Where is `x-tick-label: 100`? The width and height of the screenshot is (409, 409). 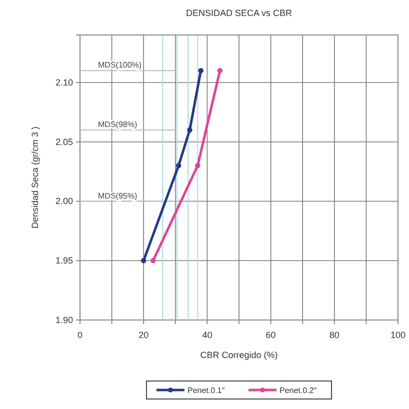
x-tick-label: 100 is located at coordinates (398, 335).